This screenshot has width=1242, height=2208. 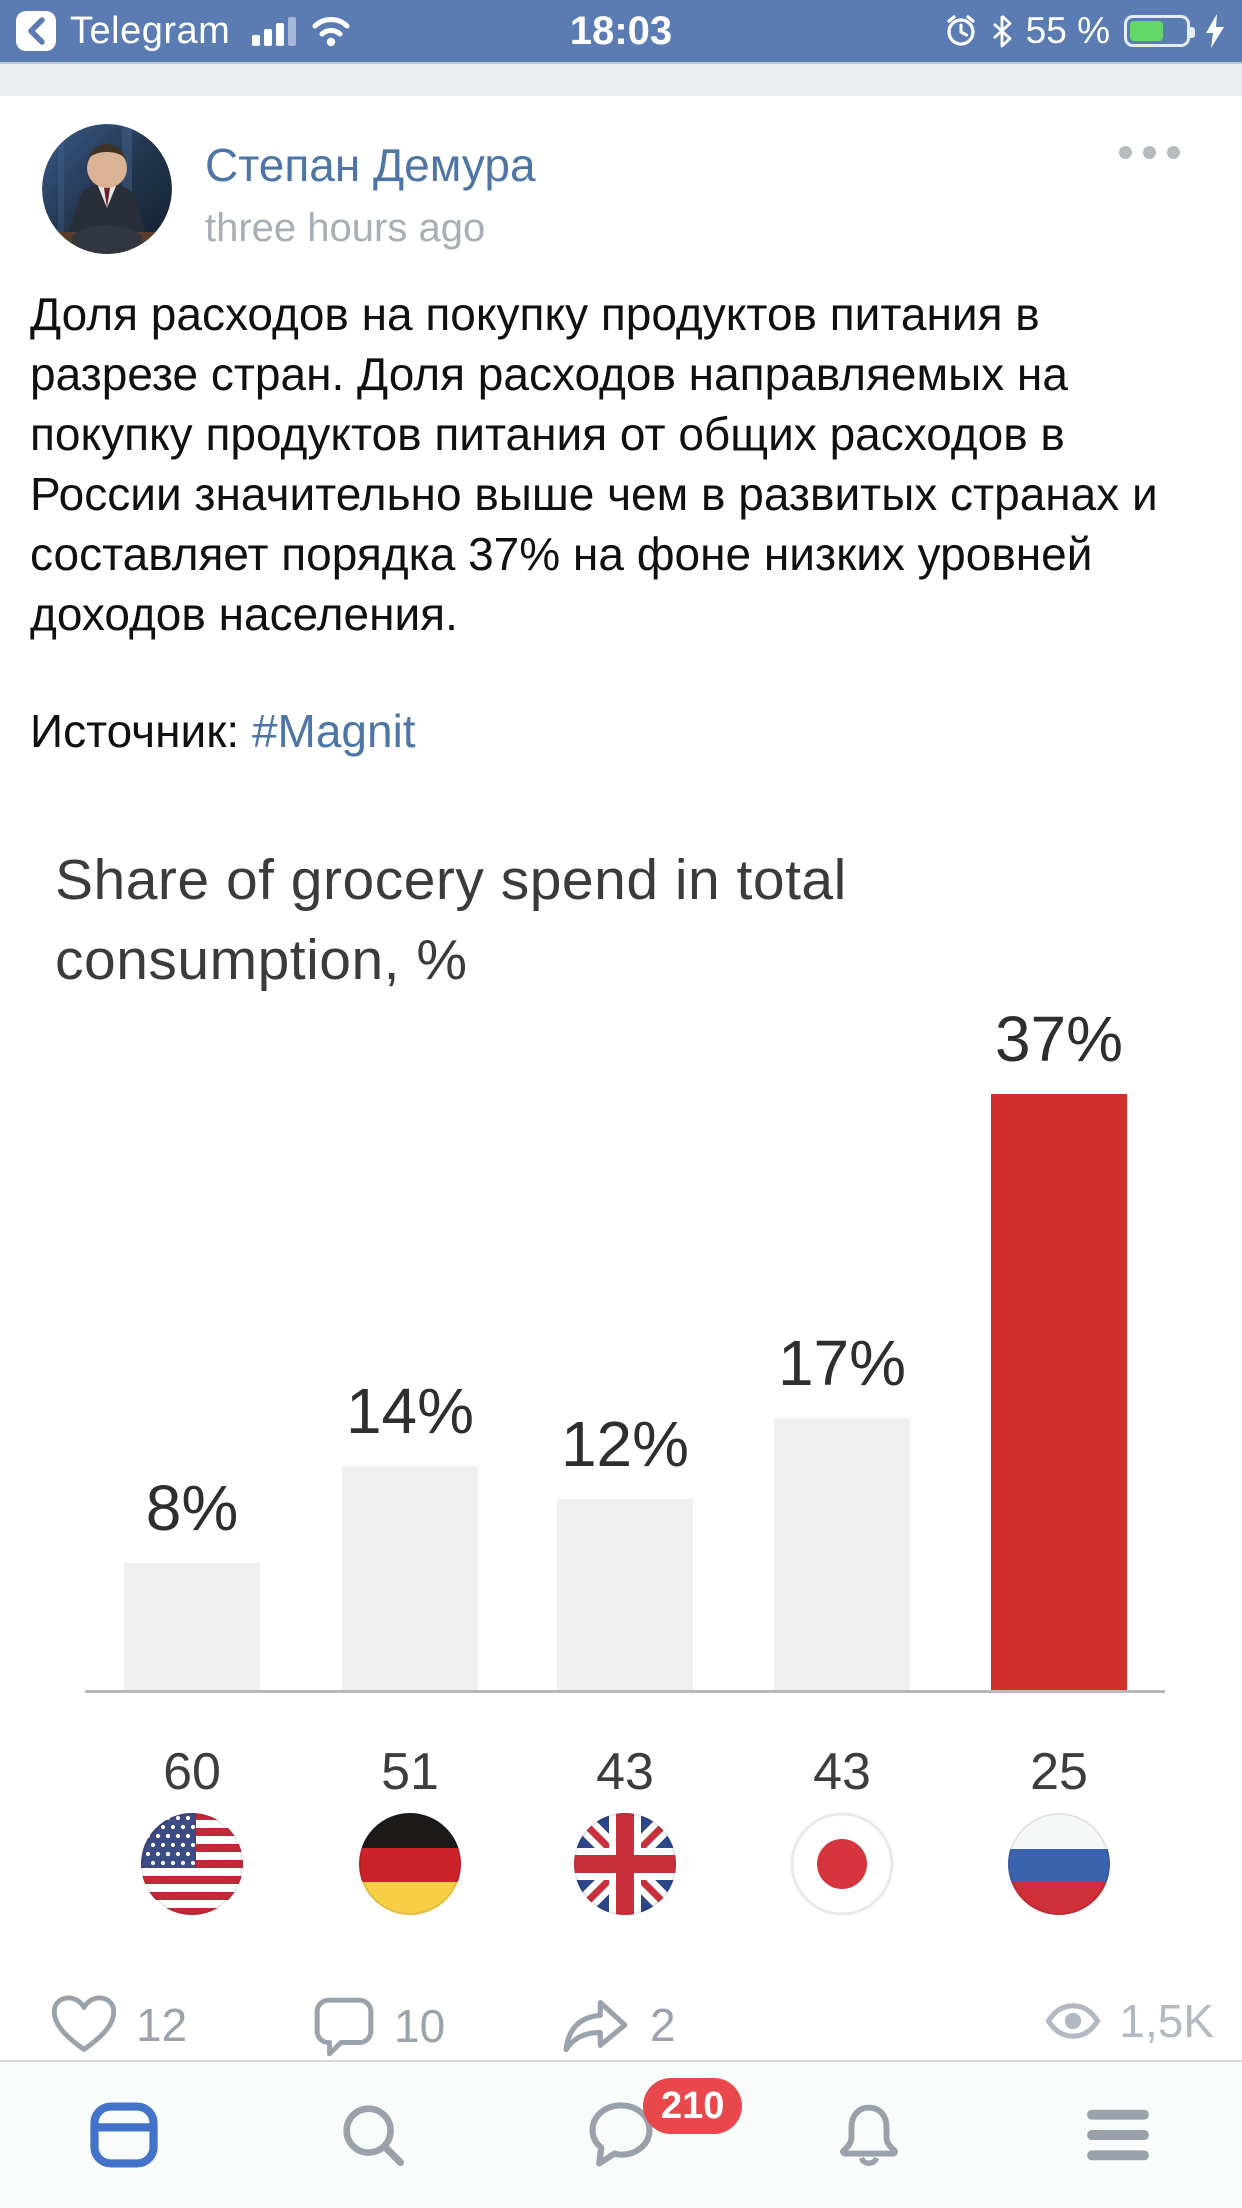 What do you see at coordinates (1002, 31) in the screenshot?
I see `bluetooth-icon` at bounding box center [1002, 31].